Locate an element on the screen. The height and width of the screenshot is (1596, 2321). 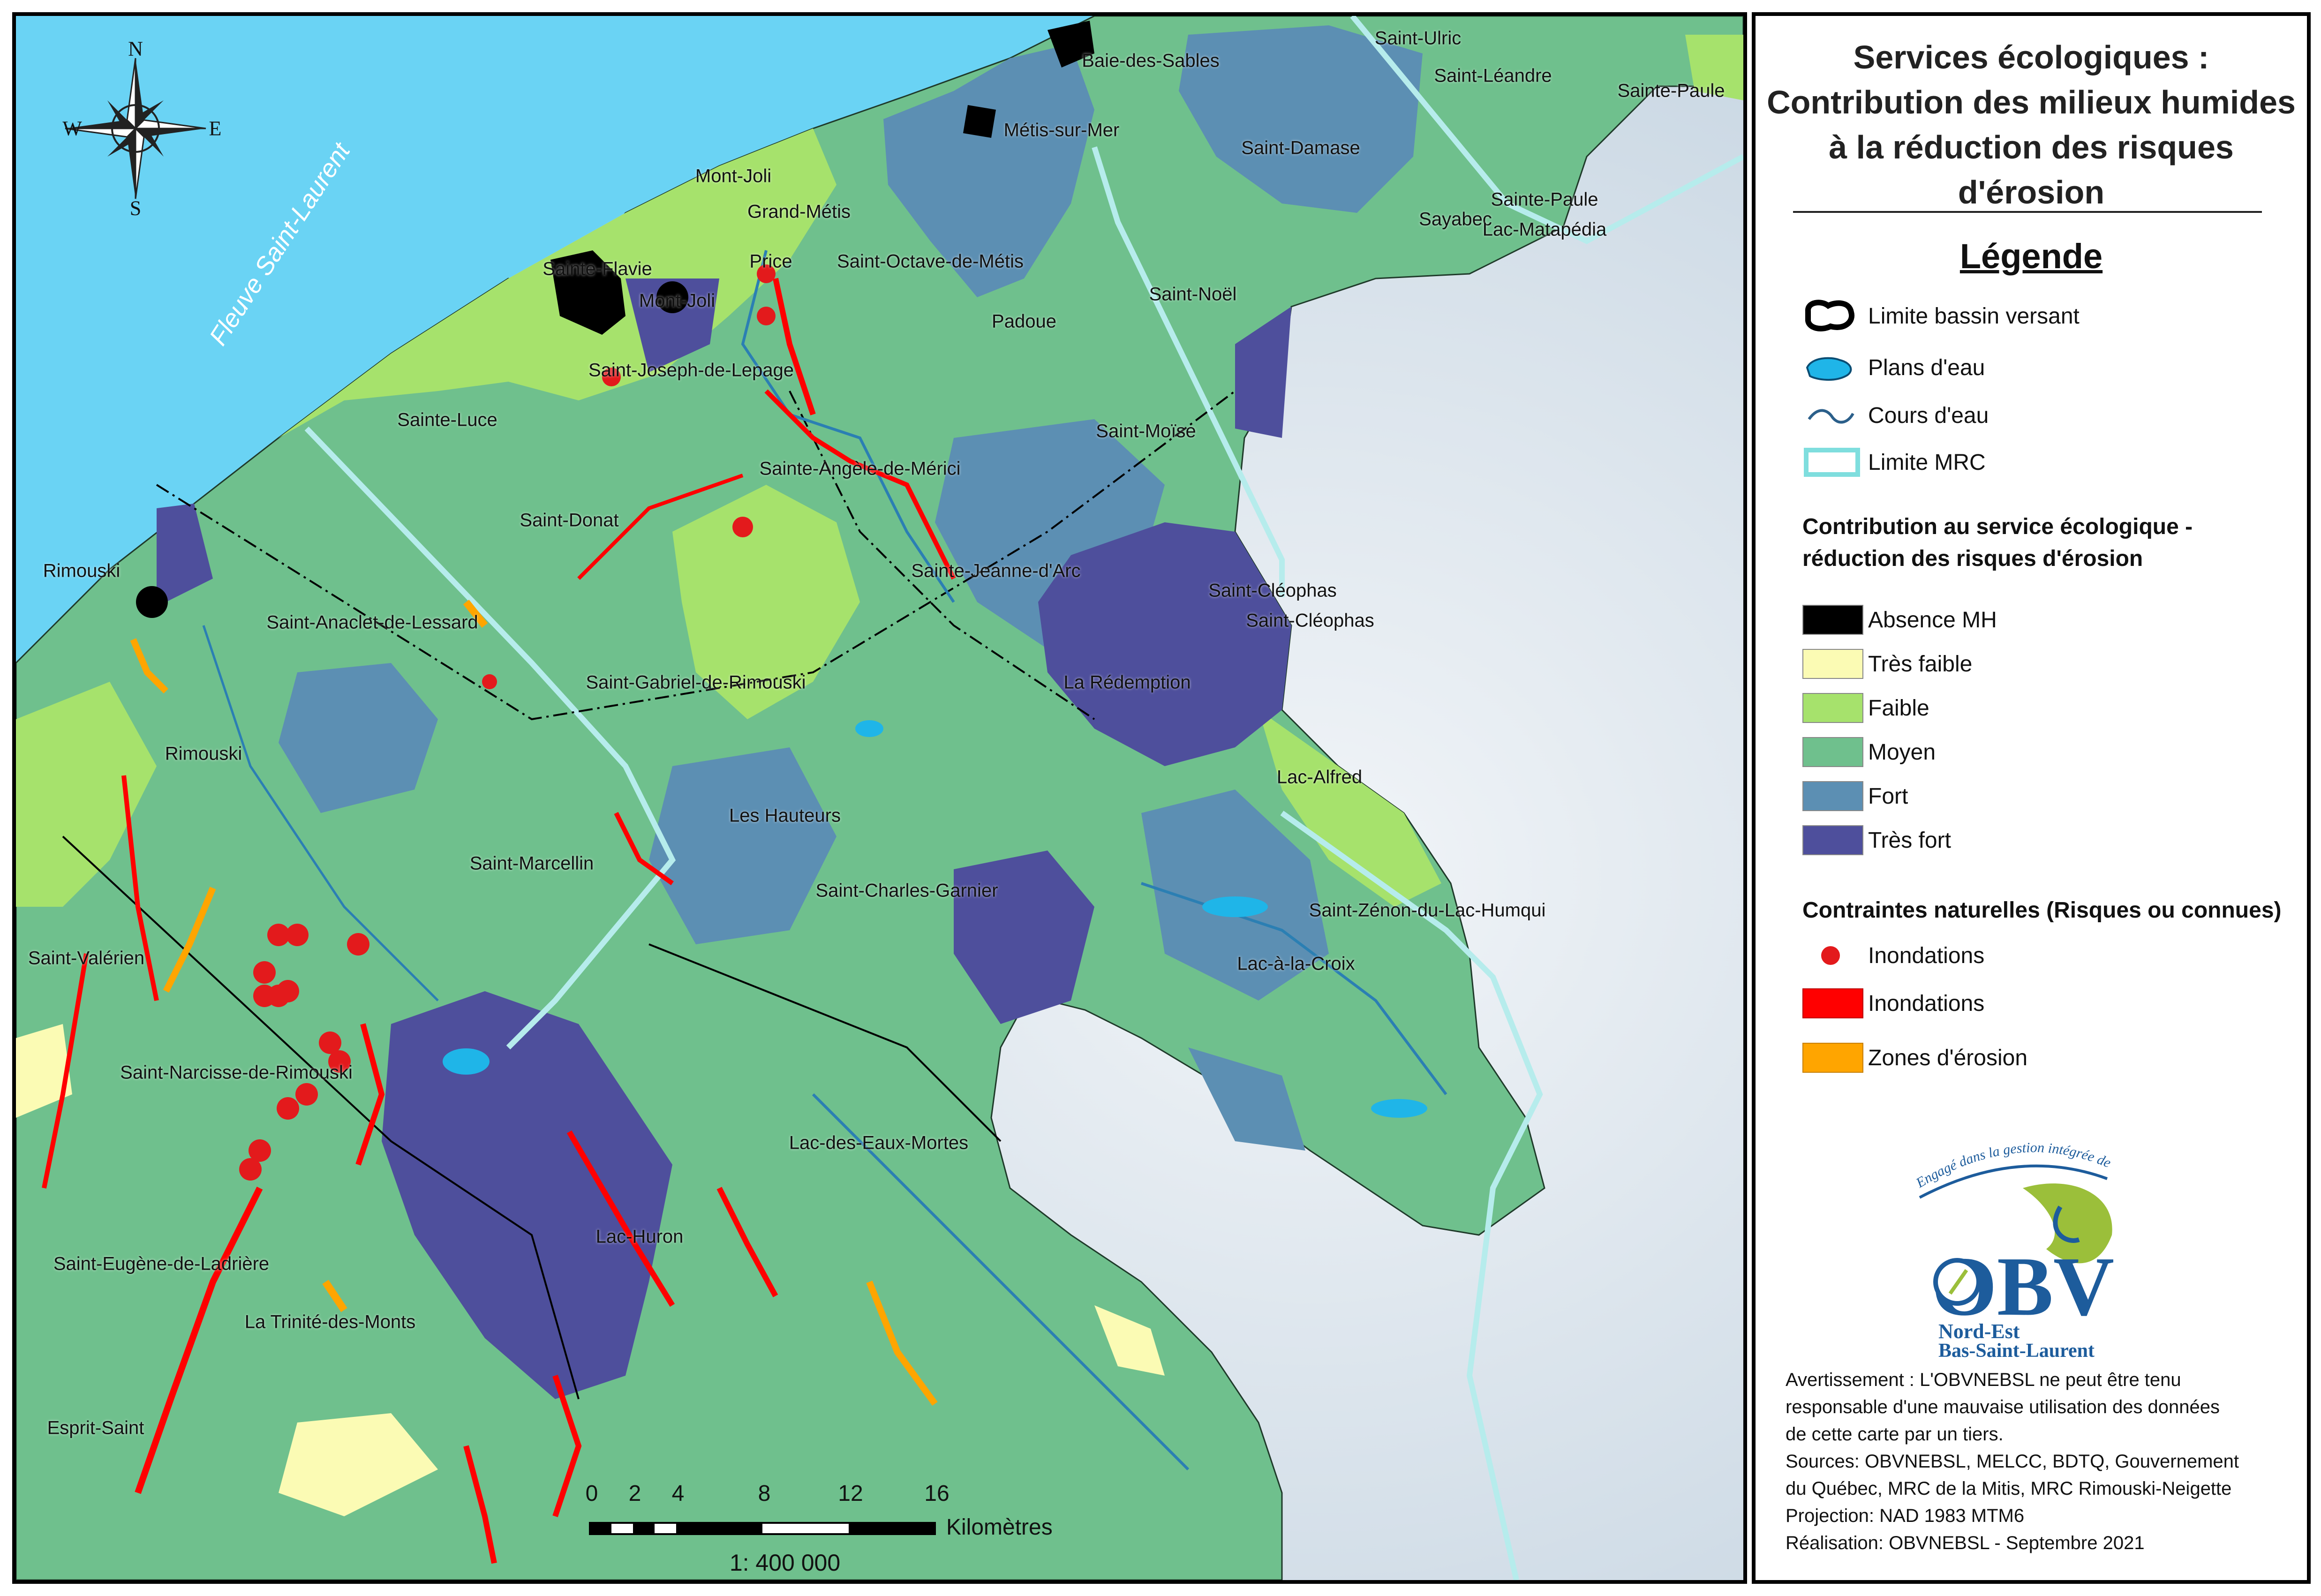
place-label: Sainte-Flavie is located at coordinates (597, 269).